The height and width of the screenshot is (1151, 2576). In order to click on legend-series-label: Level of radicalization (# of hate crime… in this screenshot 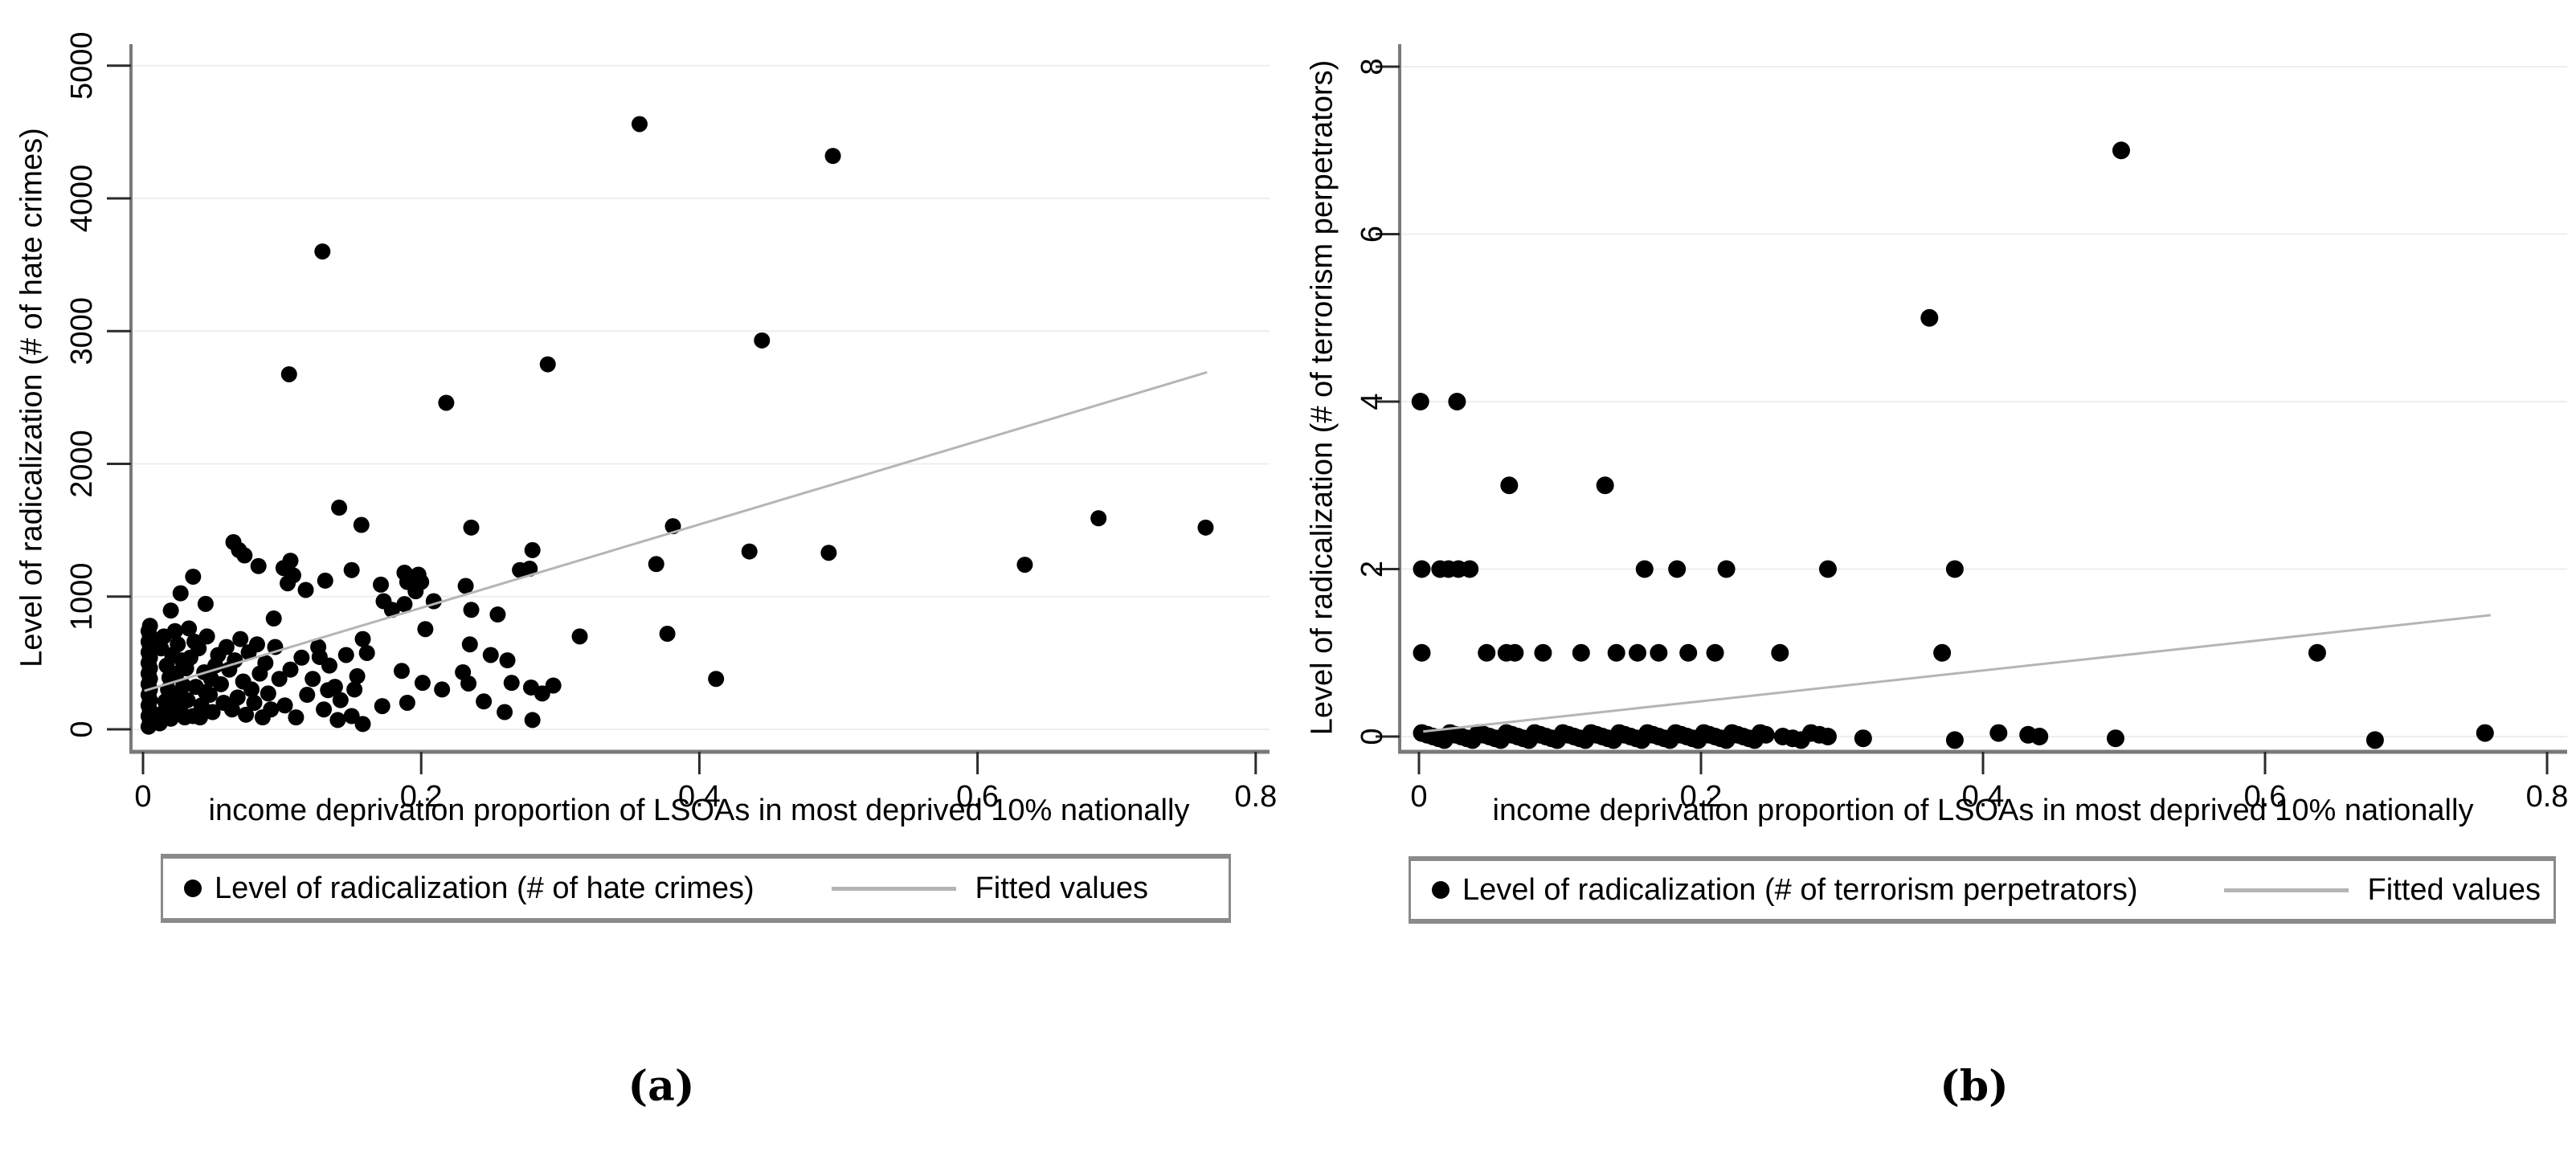, I will do `click(484, 888)`.